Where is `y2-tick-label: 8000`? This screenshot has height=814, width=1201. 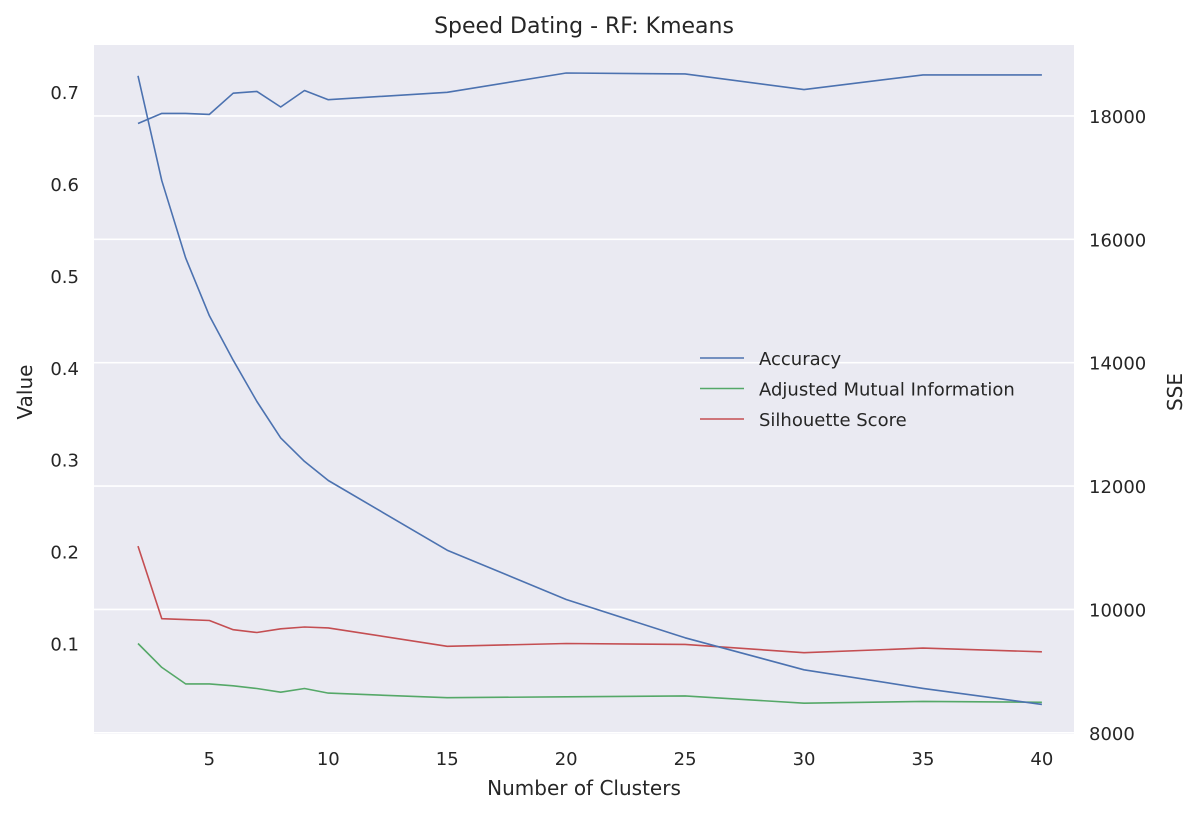 y2-tick-label: 8000 is located at coordinates (1112, 734).